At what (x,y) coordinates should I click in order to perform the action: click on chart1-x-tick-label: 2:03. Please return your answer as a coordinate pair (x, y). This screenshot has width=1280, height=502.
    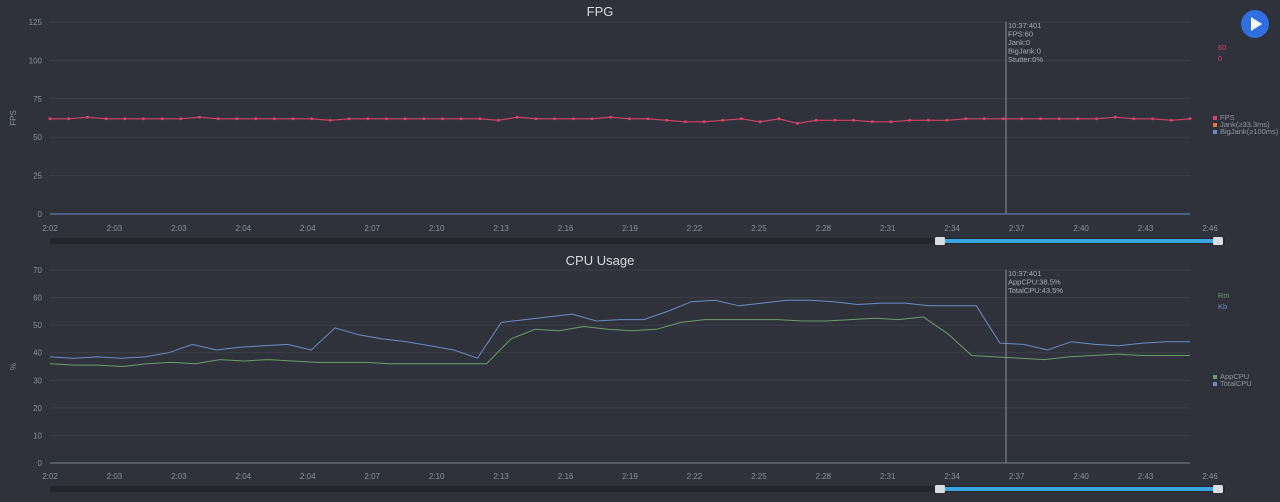
    Looking at the image, I should click on (115, 228).